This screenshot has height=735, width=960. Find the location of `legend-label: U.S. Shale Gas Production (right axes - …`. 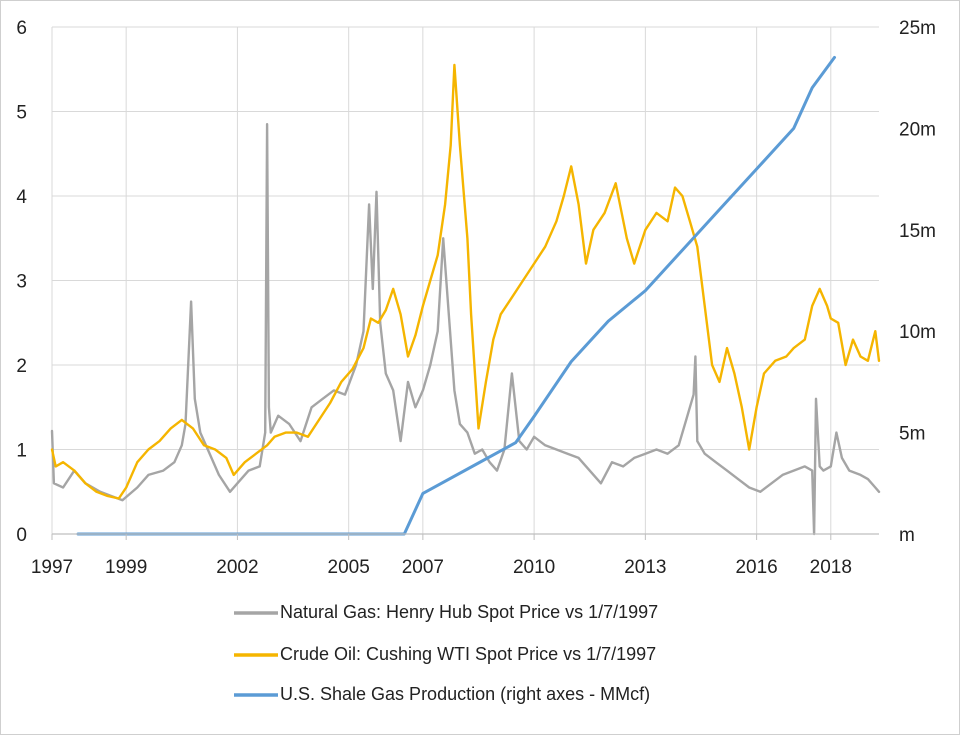

legend-label: U.S. Shale Gas Production (right axes - … is located at coordinates (465, 694).